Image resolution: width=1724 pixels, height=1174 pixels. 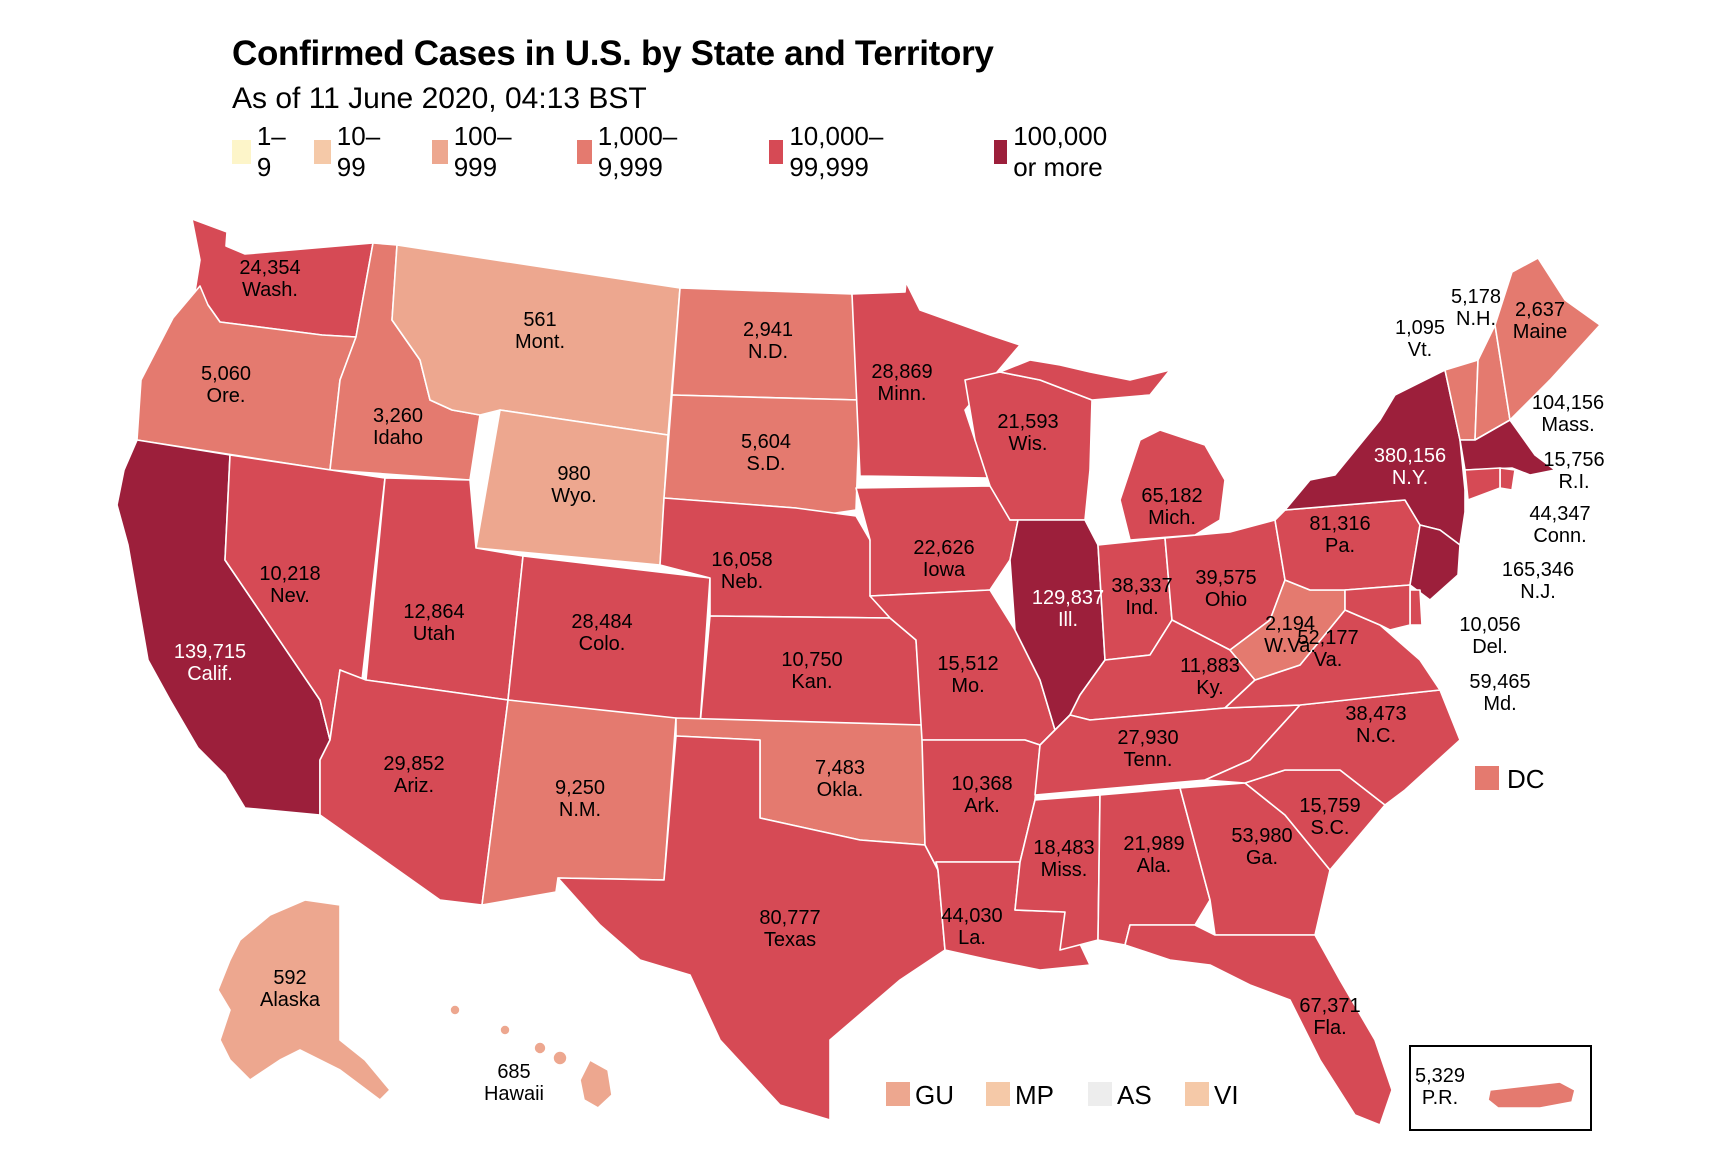 What do you see at coordinates (1420, 350) in the screenshot?
I see `state-abbr-vt: Vt.` at bounding box center [1420, 350].